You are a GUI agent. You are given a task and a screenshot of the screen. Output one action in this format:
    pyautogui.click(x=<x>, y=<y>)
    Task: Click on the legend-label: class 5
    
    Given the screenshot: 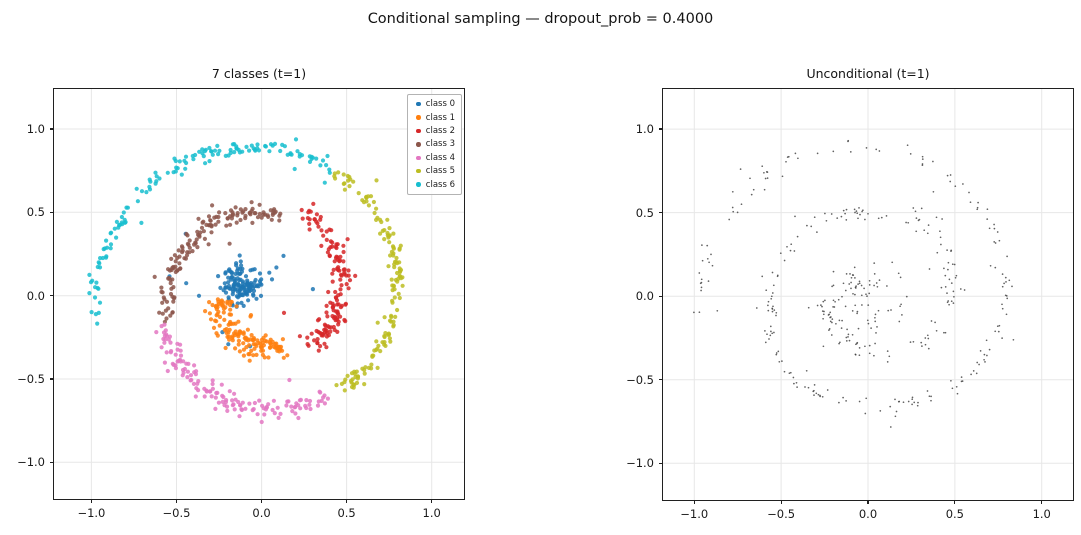 What is the action you would take?
    pyautogui.click(x=440, y=171)
    